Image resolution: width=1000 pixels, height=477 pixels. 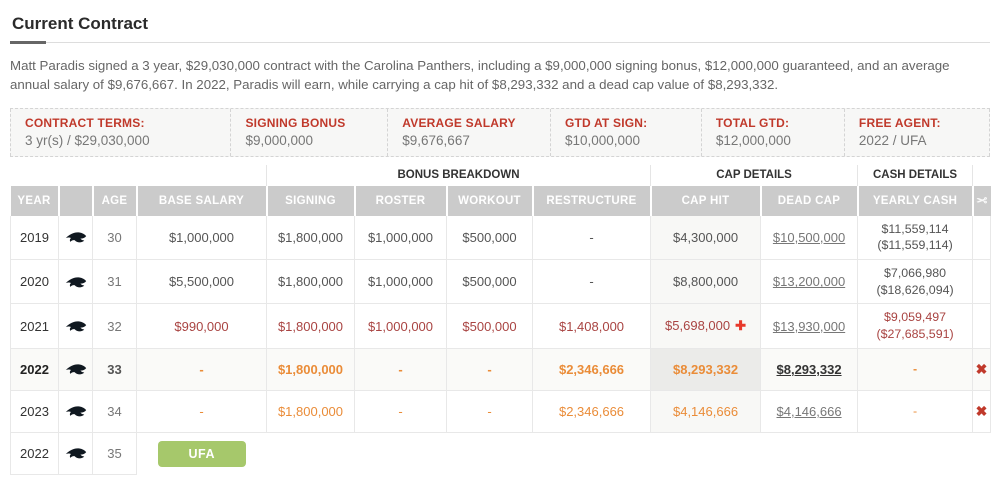 I want to click on scissors-icon: ✂, so click(x=982, y=200).